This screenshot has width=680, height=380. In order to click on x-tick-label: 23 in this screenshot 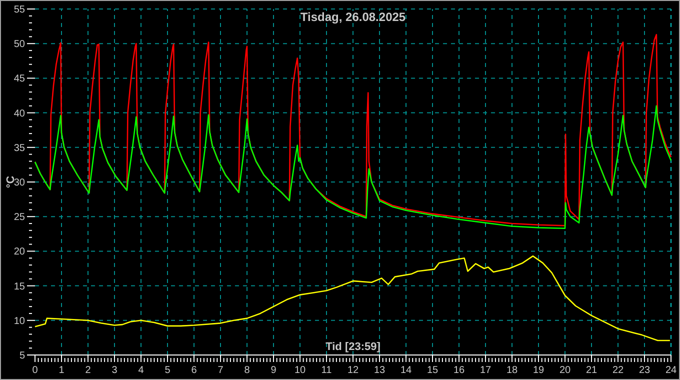, I will do `click(644, 370)`.